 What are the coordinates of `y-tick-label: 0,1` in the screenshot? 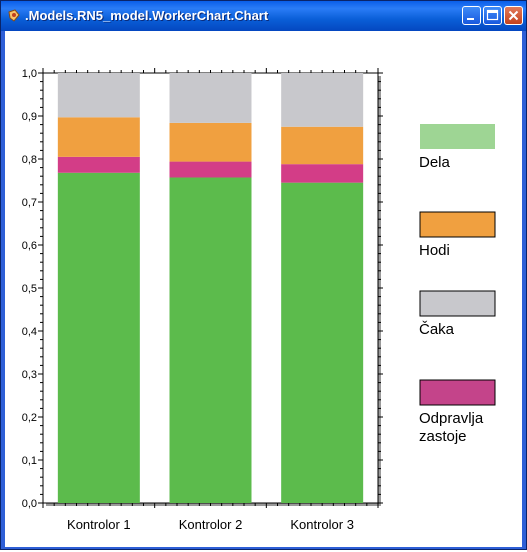 It's located at (29, 461).